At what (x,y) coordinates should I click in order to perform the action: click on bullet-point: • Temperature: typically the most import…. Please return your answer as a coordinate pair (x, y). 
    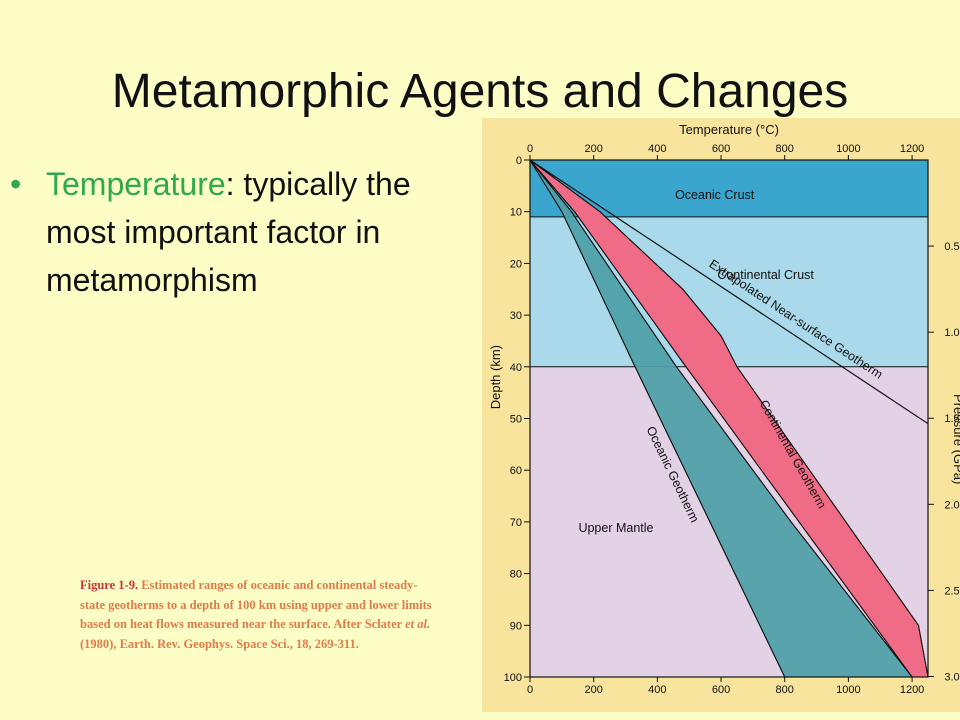
    Looking at the image, I should click on (245, 232).